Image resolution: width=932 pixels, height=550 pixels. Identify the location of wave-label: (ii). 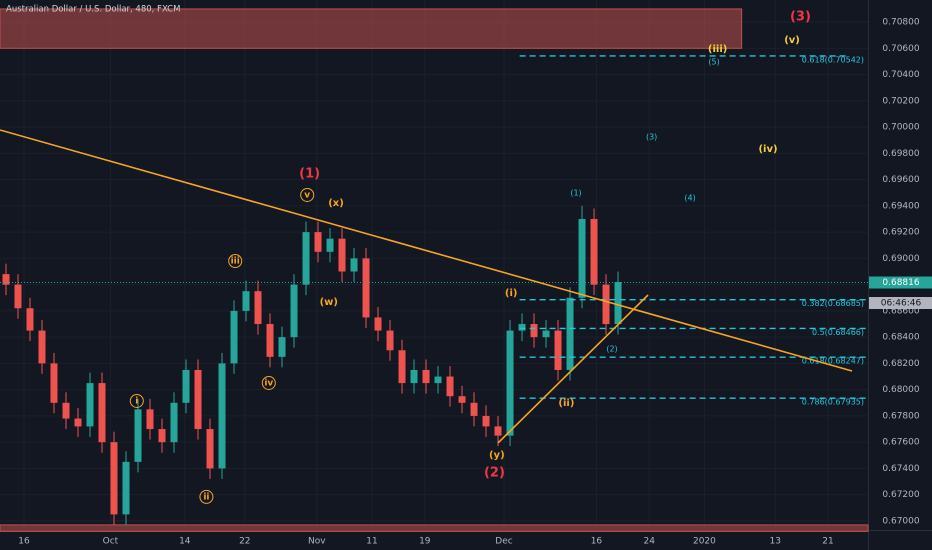
(566, 403).